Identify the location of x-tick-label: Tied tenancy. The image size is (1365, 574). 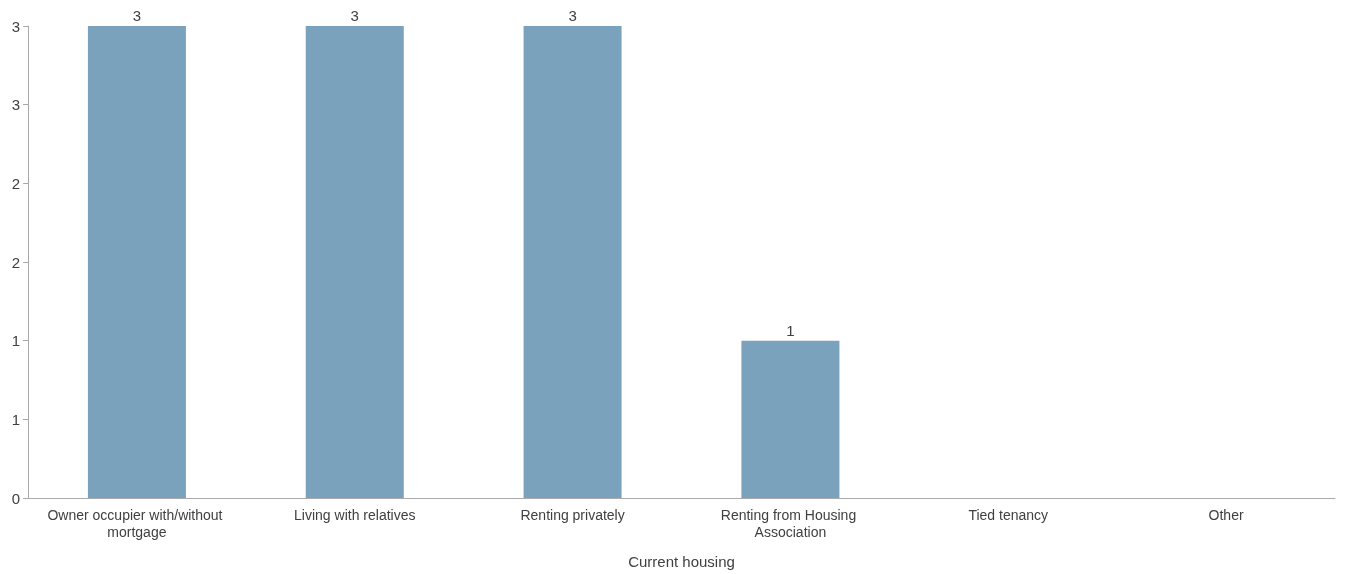
(1008, 514).